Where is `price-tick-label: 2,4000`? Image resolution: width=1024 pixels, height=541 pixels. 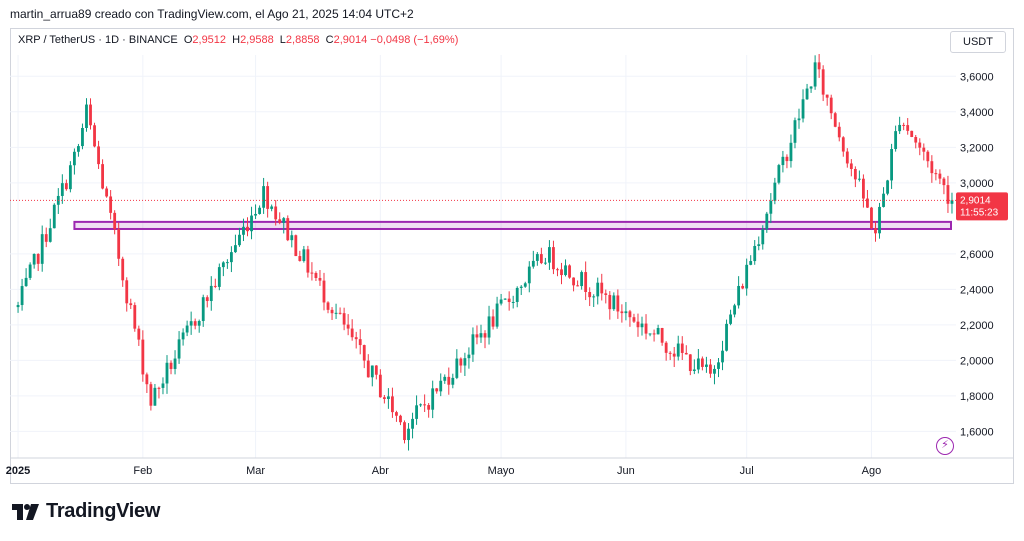
price-tick-label: 2,4000 is located at coordinates (977, 290).